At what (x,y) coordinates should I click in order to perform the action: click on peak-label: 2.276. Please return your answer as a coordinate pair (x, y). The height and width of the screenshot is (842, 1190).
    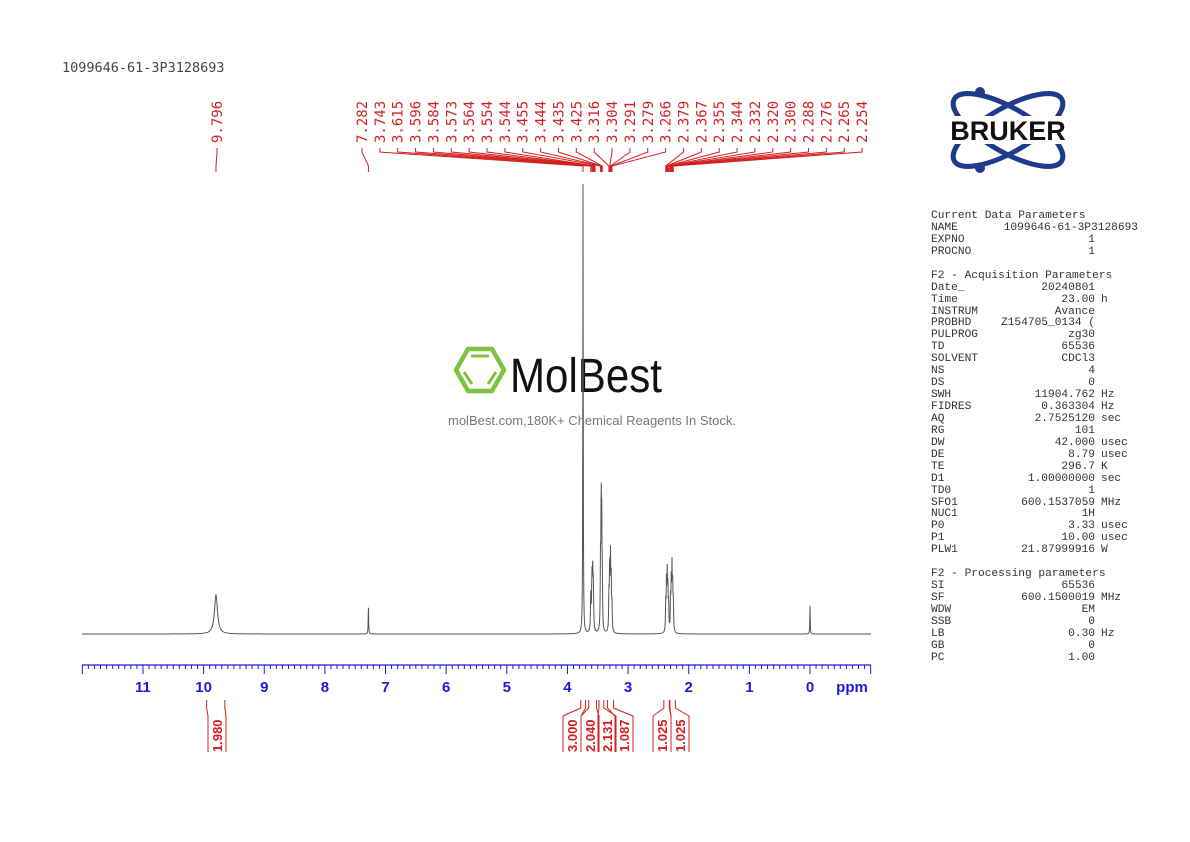
    Looking at the image, I should click on (827, 122).